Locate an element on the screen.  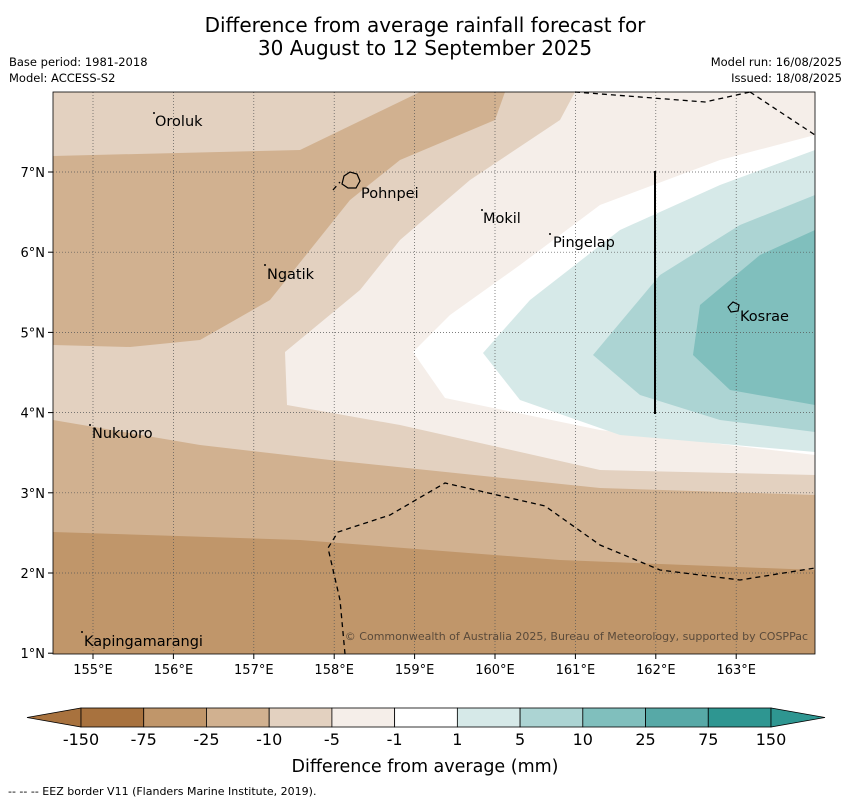
eez-border-south is located at coordinates (571, 568).